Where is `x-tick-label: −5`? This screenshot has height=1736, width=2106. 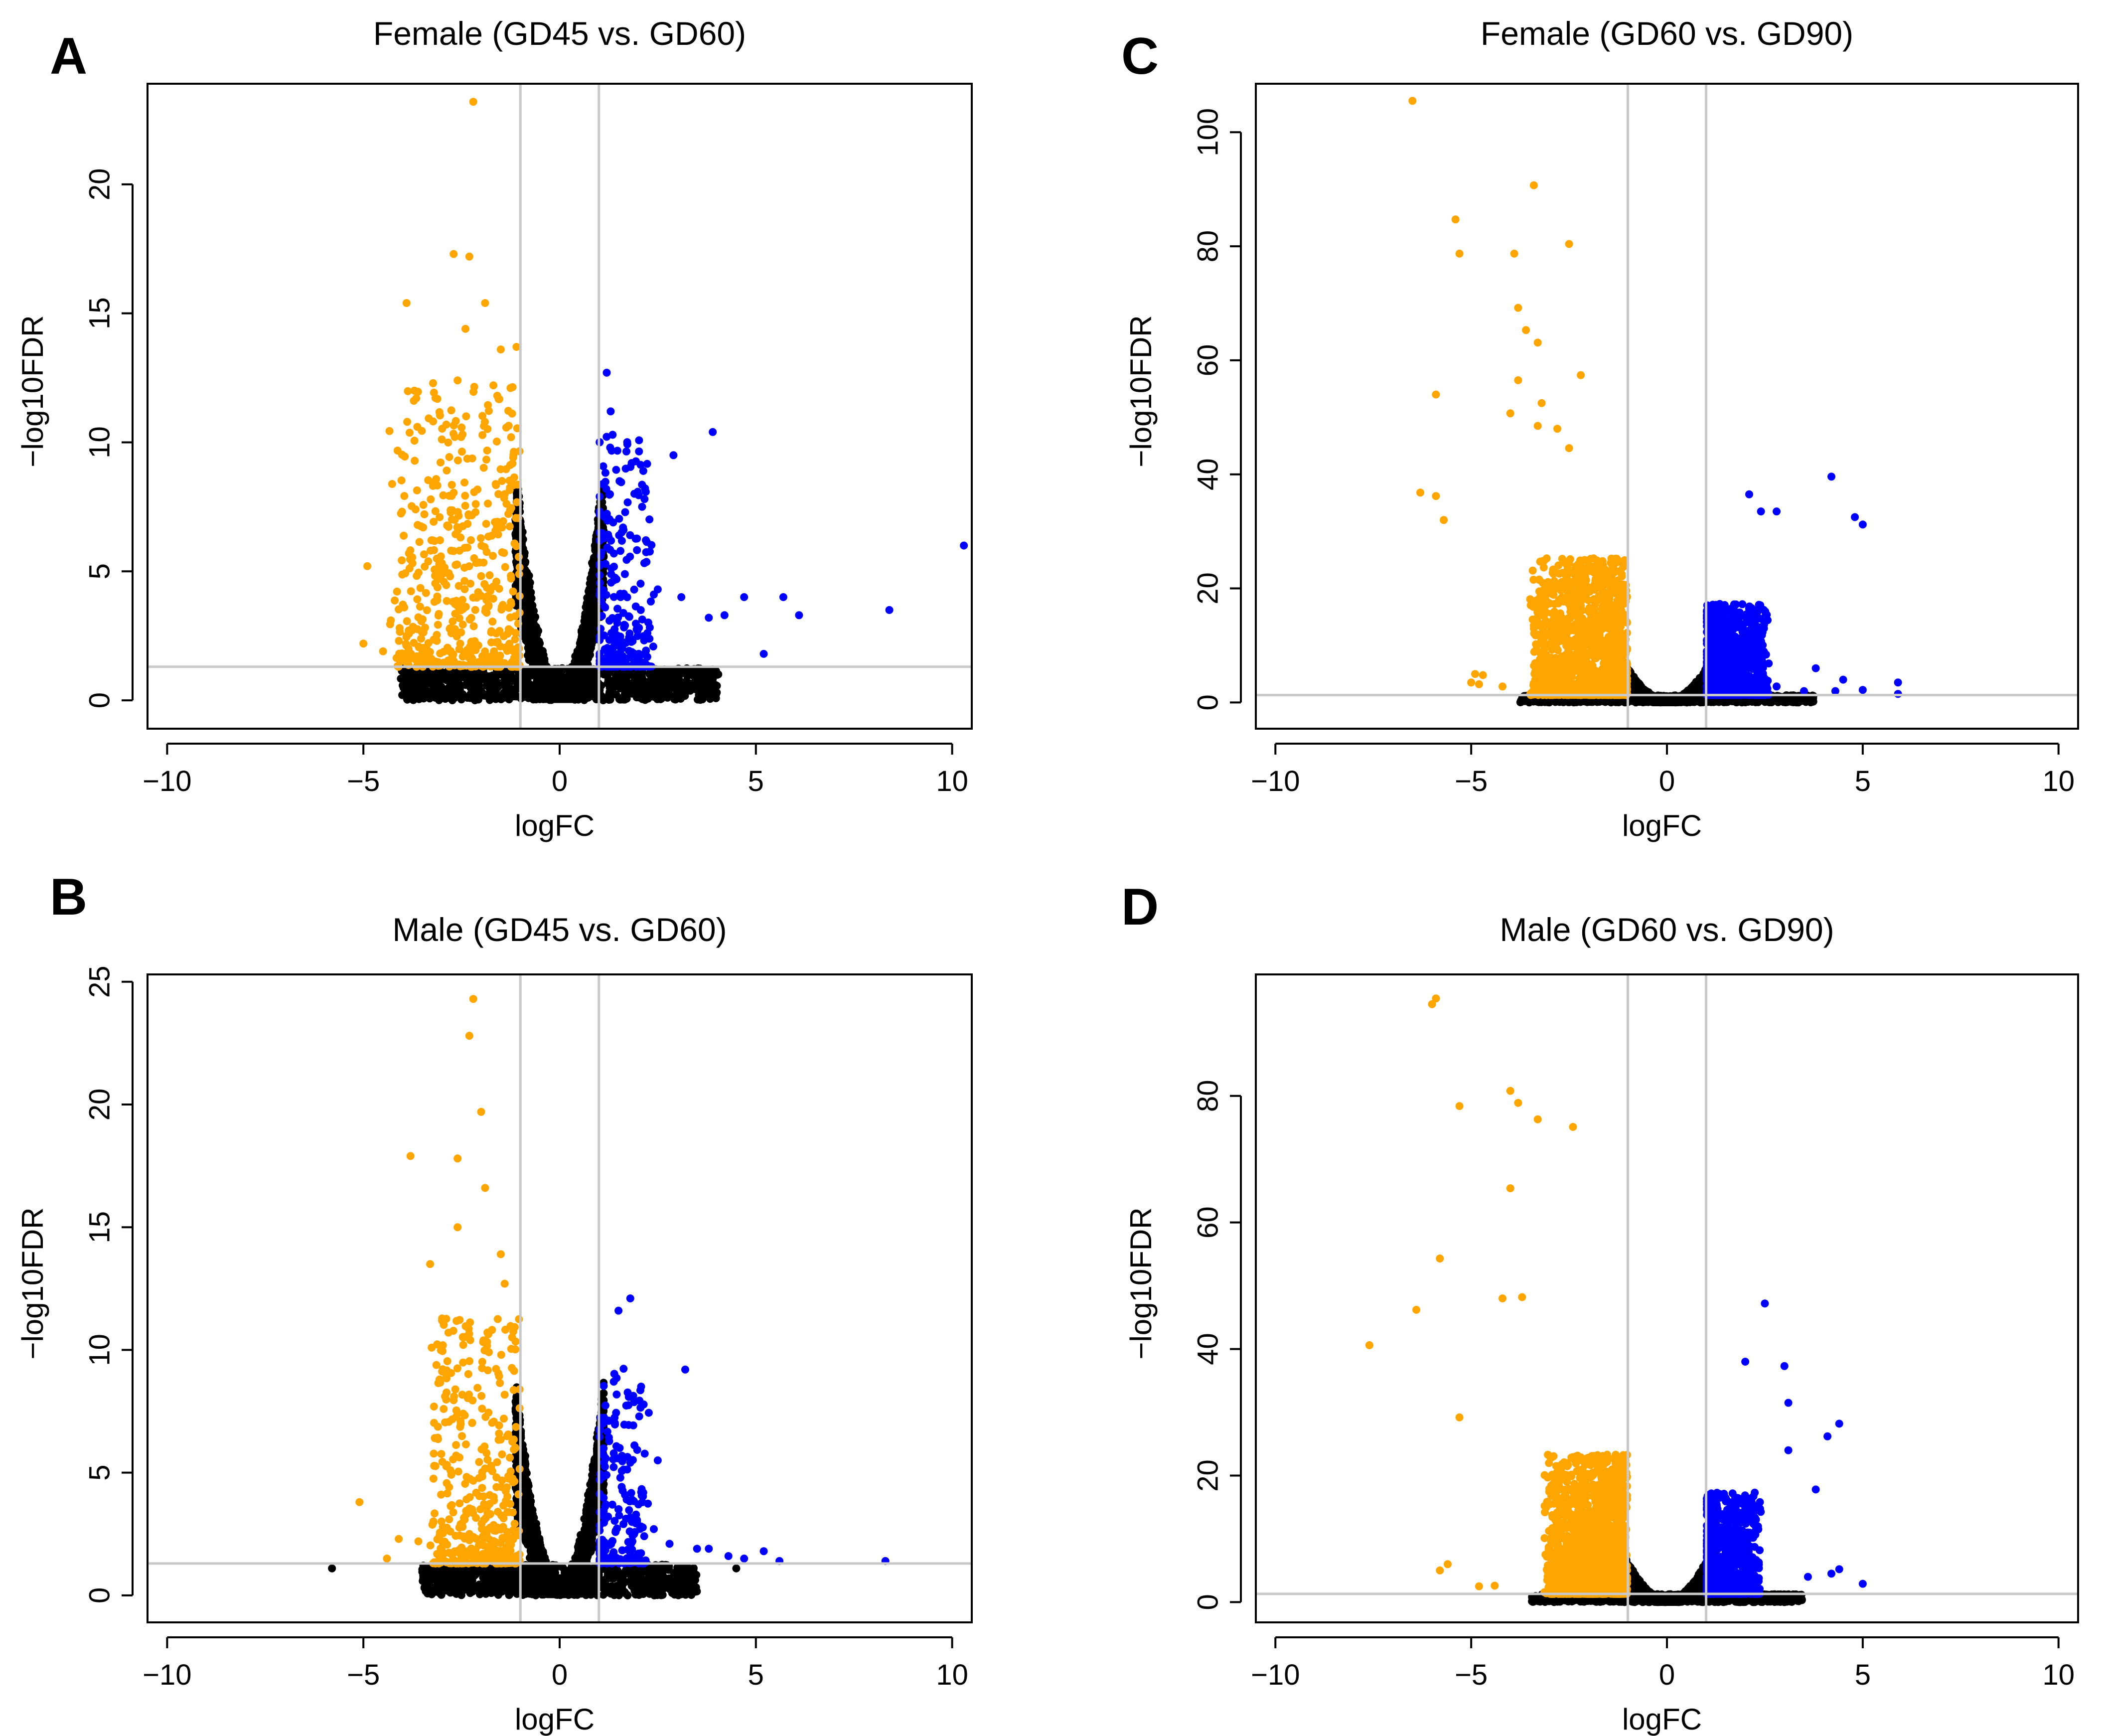 x-tick-label: −5 is located at coordinates (363, 781).